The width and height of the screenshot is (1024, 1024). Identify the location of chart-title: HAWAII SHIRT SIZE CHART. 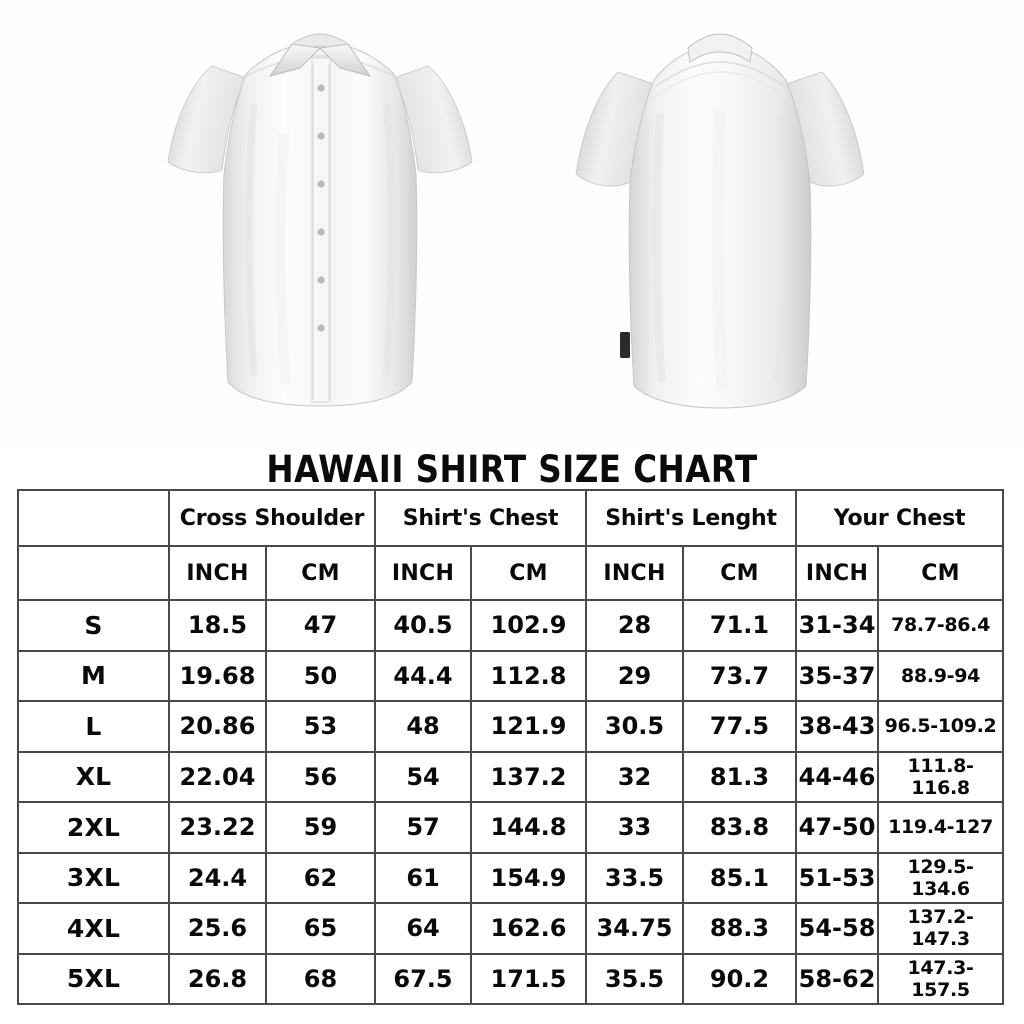
(512, 469).